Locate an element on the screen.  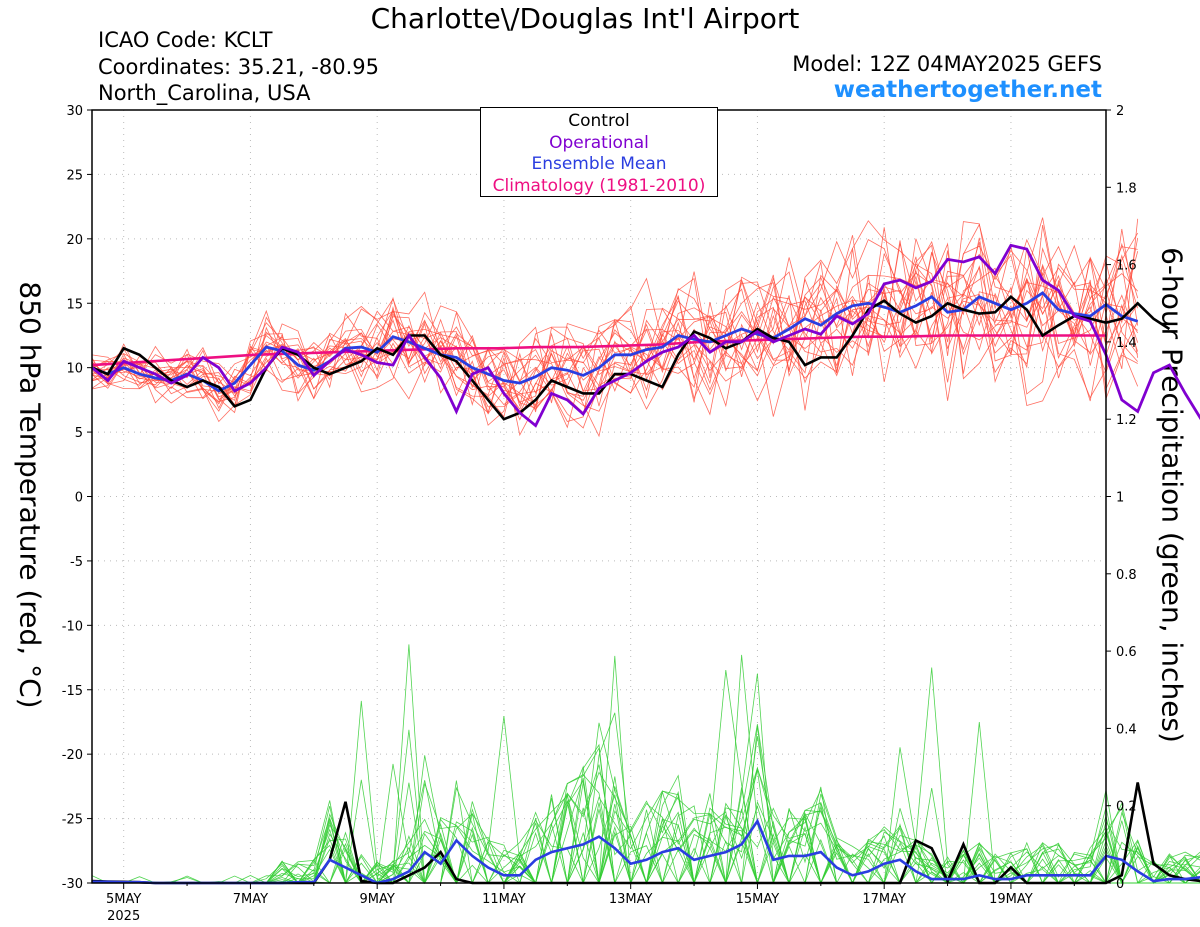
legend-control: Control is located at coordinates (599, 121).